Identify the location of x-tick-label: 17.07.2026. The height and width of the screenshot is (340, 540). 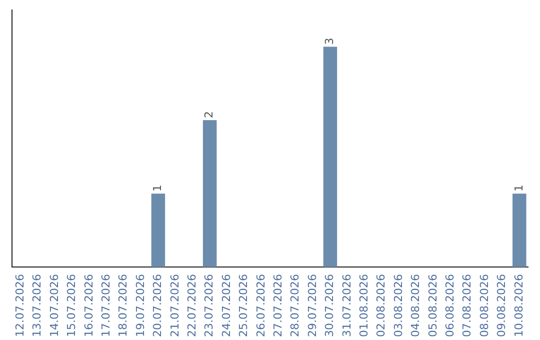
(105, 306).